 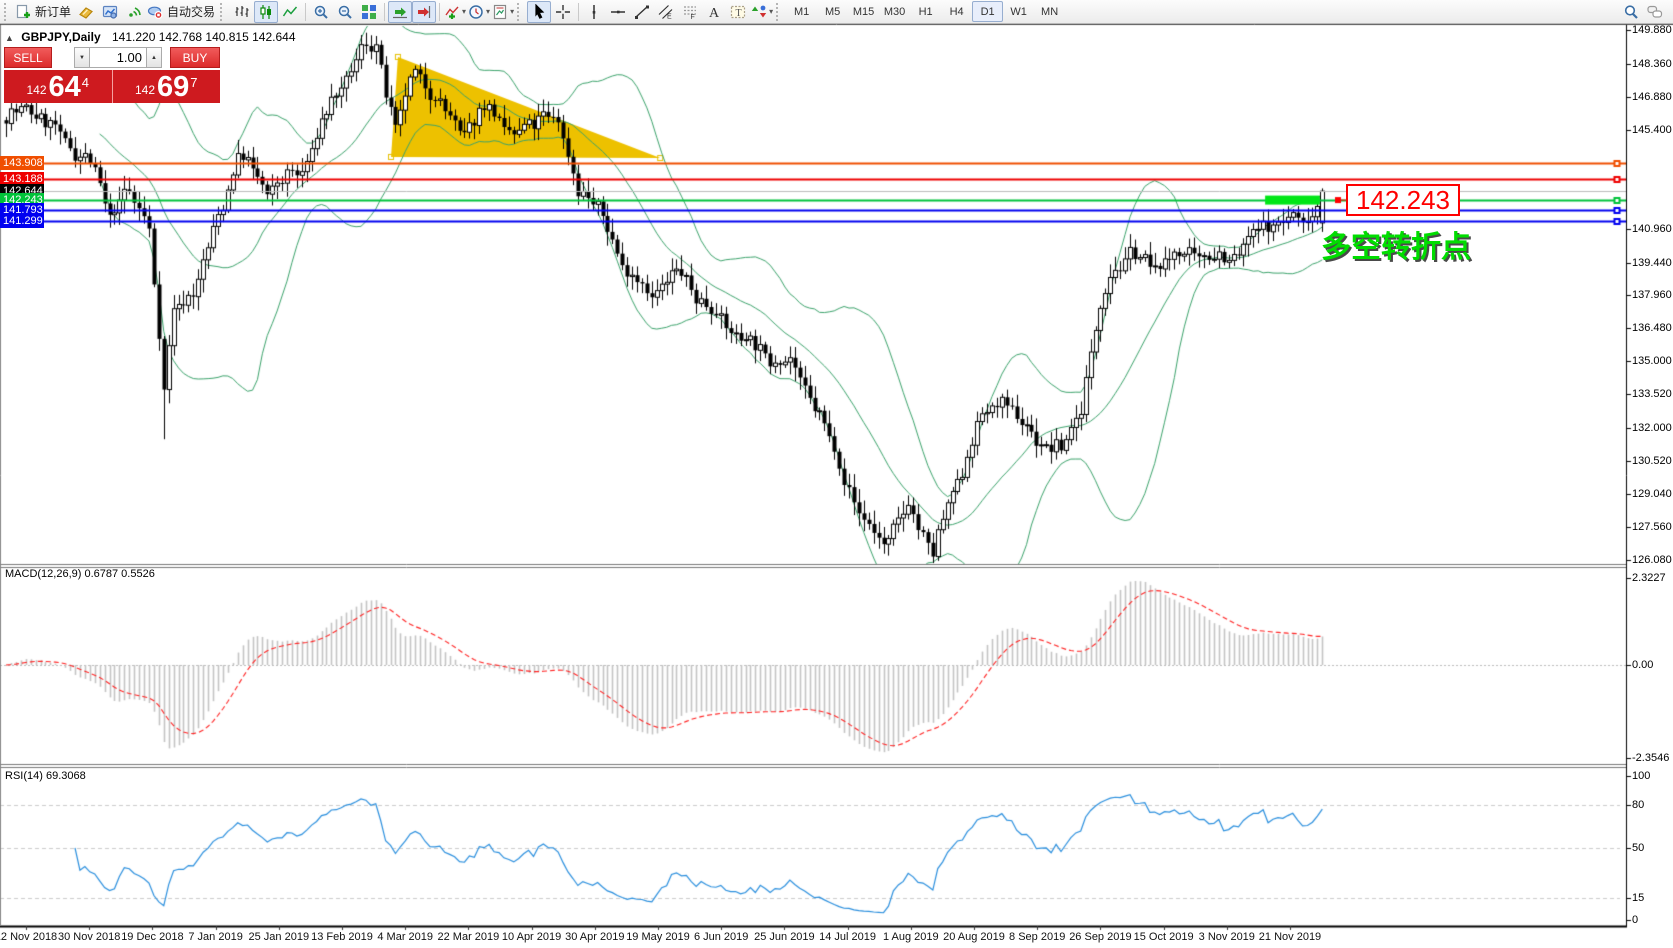 I want to click on sell-price-sup: 4, so click(x=85, y=82).